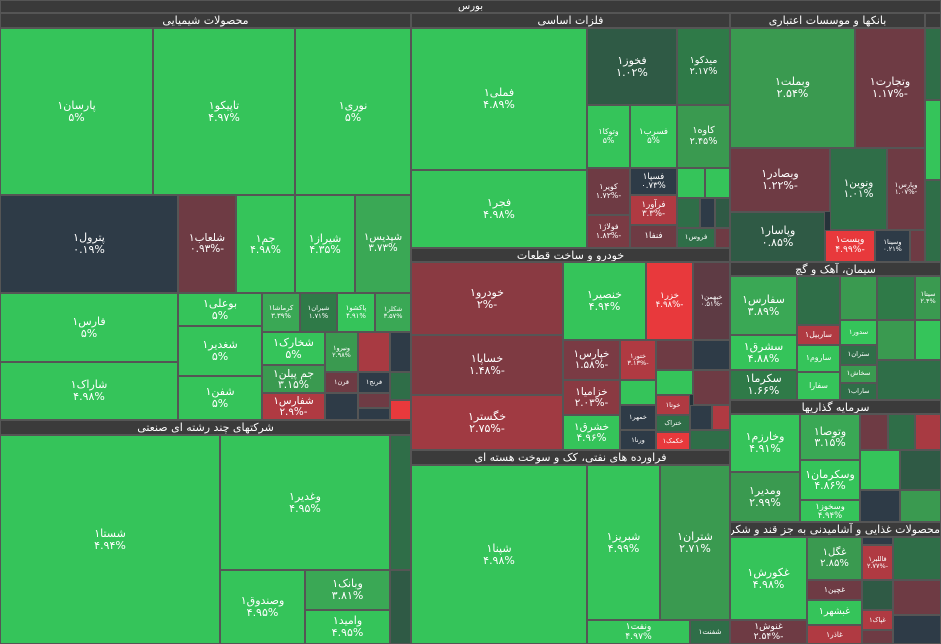  I want to click on stock-tile: غچین۱, so click(834, 590).